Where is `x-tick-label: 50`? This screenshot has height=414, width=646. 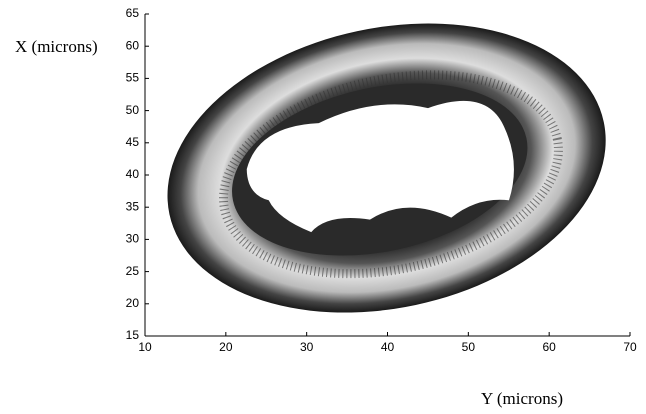 x-tick-label: 50 is located at coordinates (469, 347).